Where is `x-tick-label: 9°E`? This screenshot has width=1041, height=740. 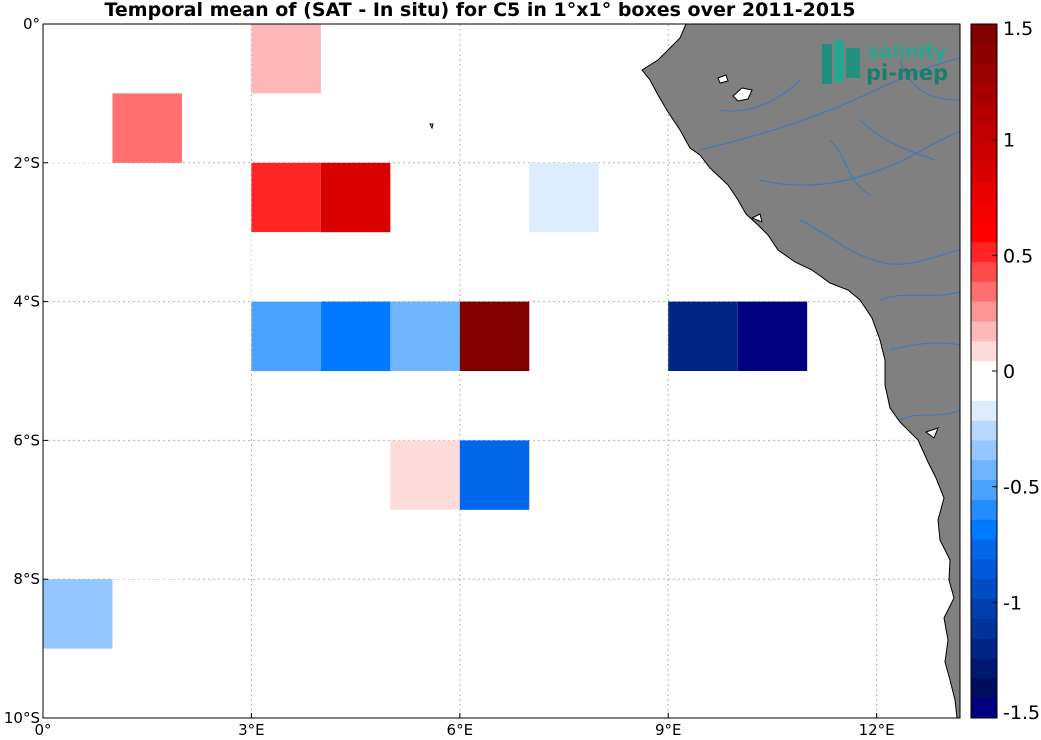 x-tick-label: 9°E is located at coordinates (668, 730).